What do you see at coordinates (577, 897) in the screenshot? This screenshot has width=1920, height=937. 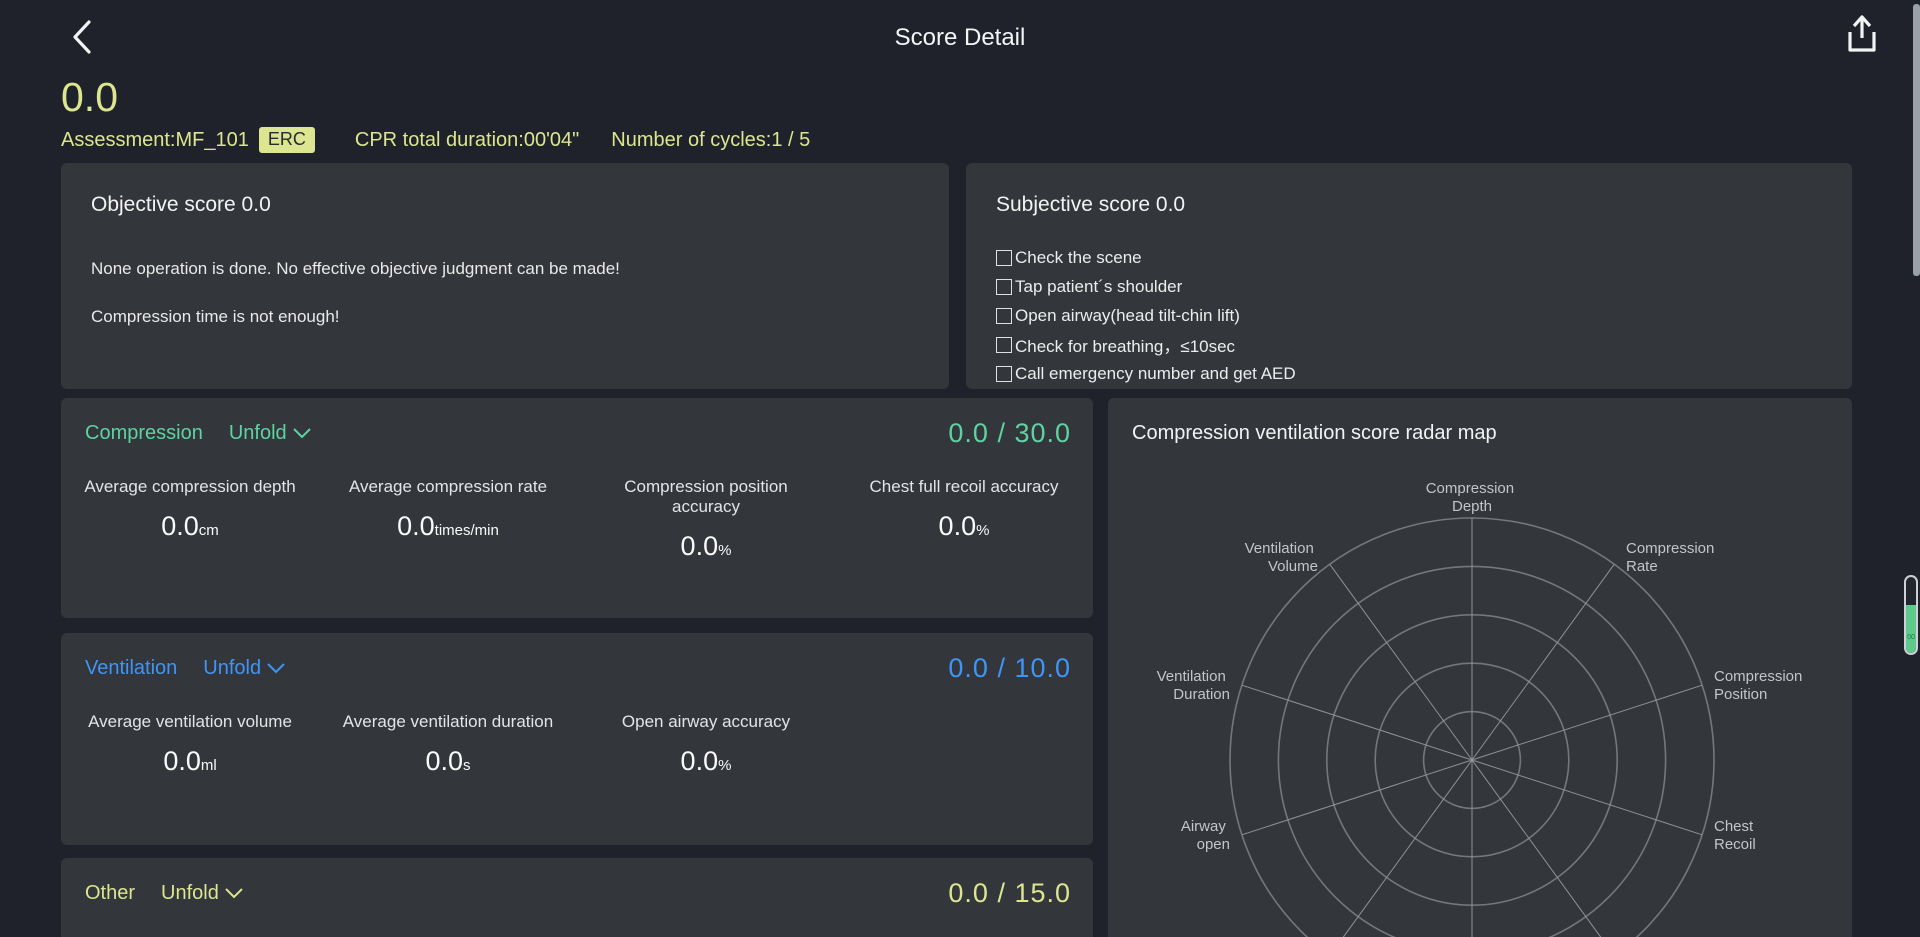 I see `other-section: Other Unfold 0.0 / 15.0` at bounding box center [577, 897].